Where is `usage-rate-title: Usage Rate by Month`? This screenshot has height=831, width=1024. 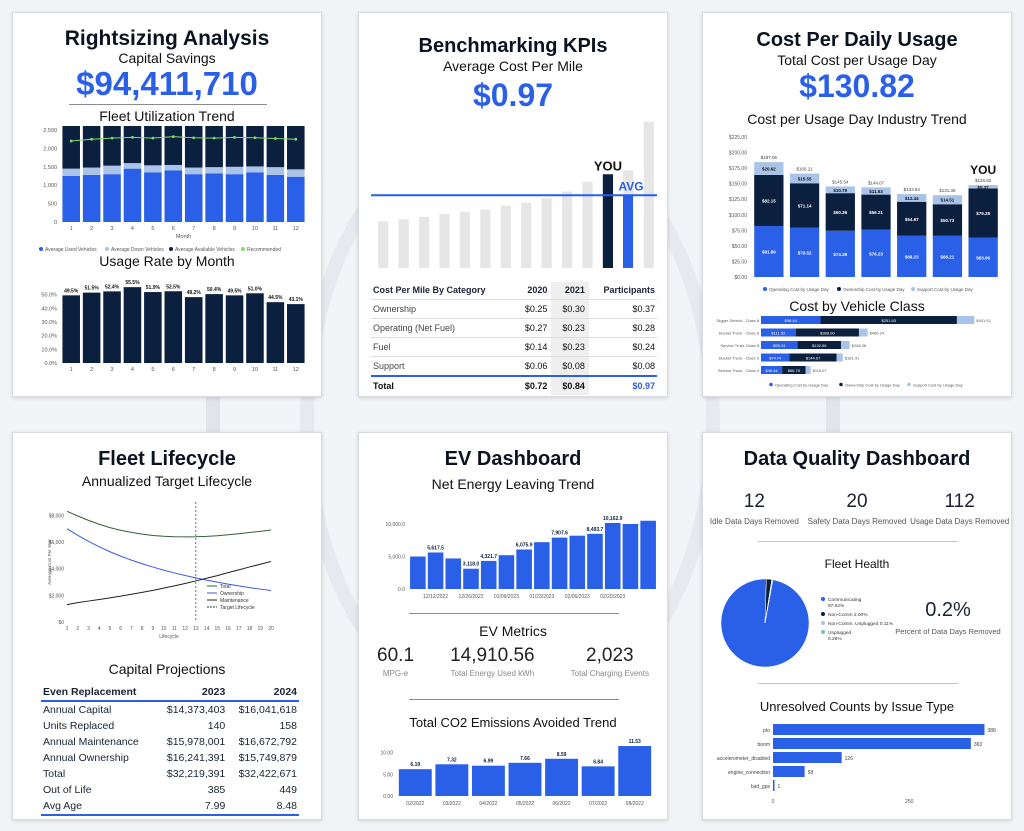
usage-rate-title: Usage Rate by Month is located at coordinates (167, 261).